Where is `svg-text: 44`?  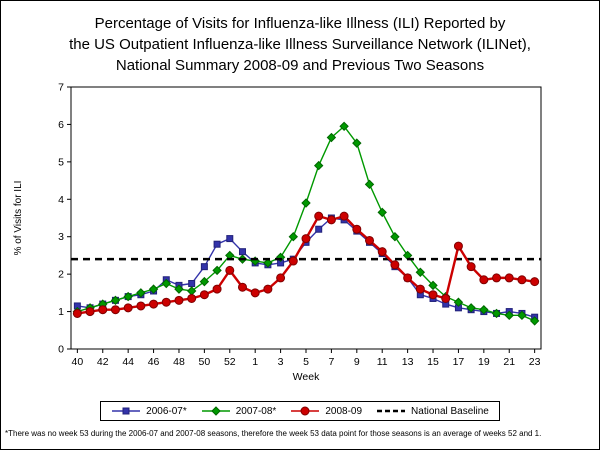
svg-text: 44 is located at coordinates (128, 362).